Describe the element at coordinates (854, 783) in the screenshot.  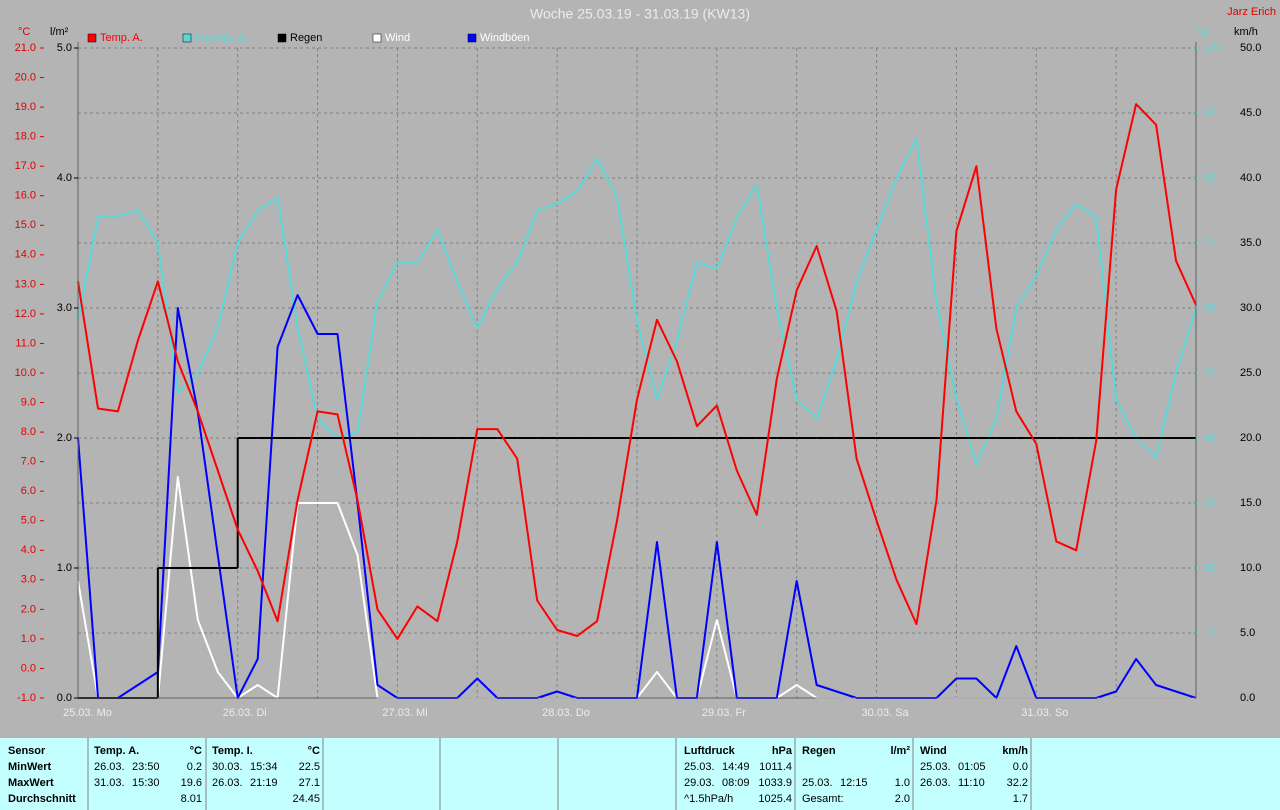
I see `table-cell: 12:15` at that location.